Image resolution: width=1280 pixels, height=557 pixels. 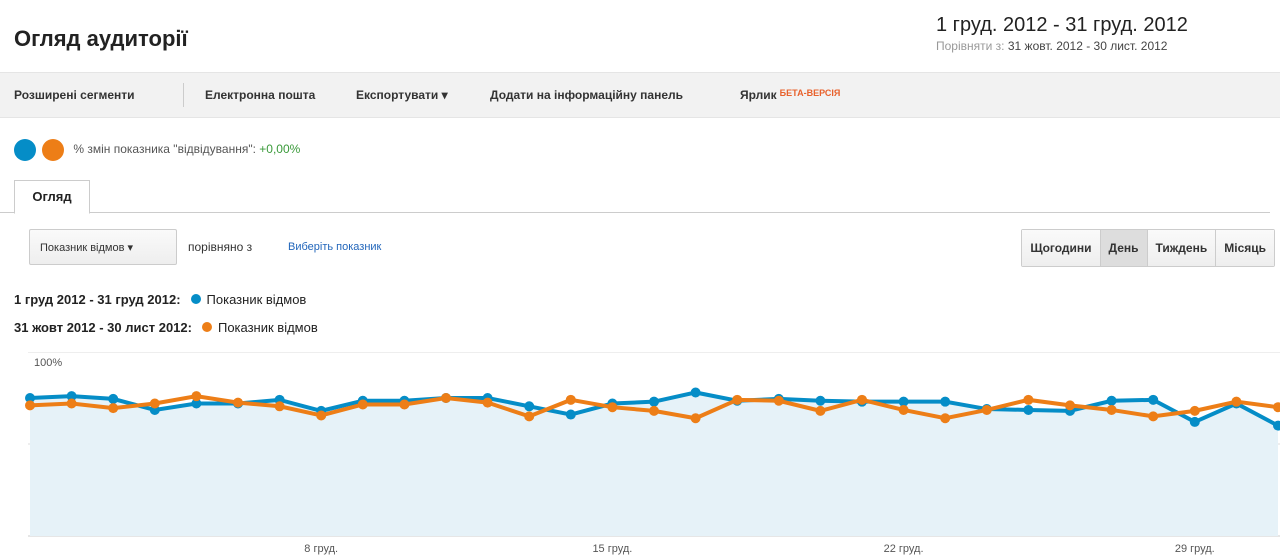 What do you see at coordinates (904, 549) in the screenshot?
I see `x-tick-label: 22 груд.` at bounding box center [904, 549].